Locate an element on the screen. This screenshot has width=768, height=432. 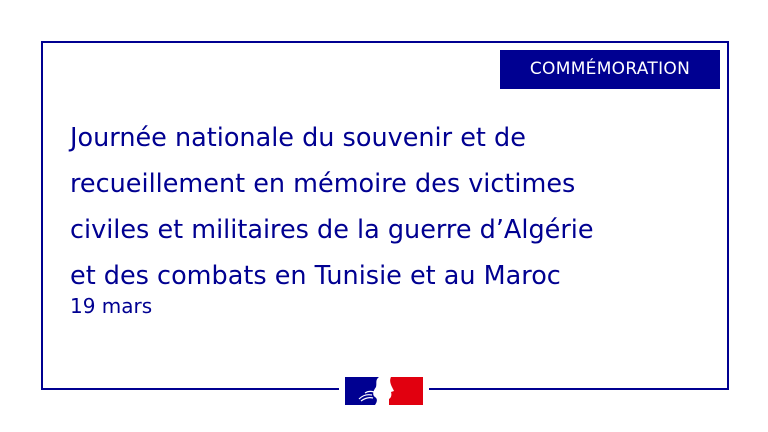
category-badge: COMMÉMORATION is located at coordinates (610, 69).